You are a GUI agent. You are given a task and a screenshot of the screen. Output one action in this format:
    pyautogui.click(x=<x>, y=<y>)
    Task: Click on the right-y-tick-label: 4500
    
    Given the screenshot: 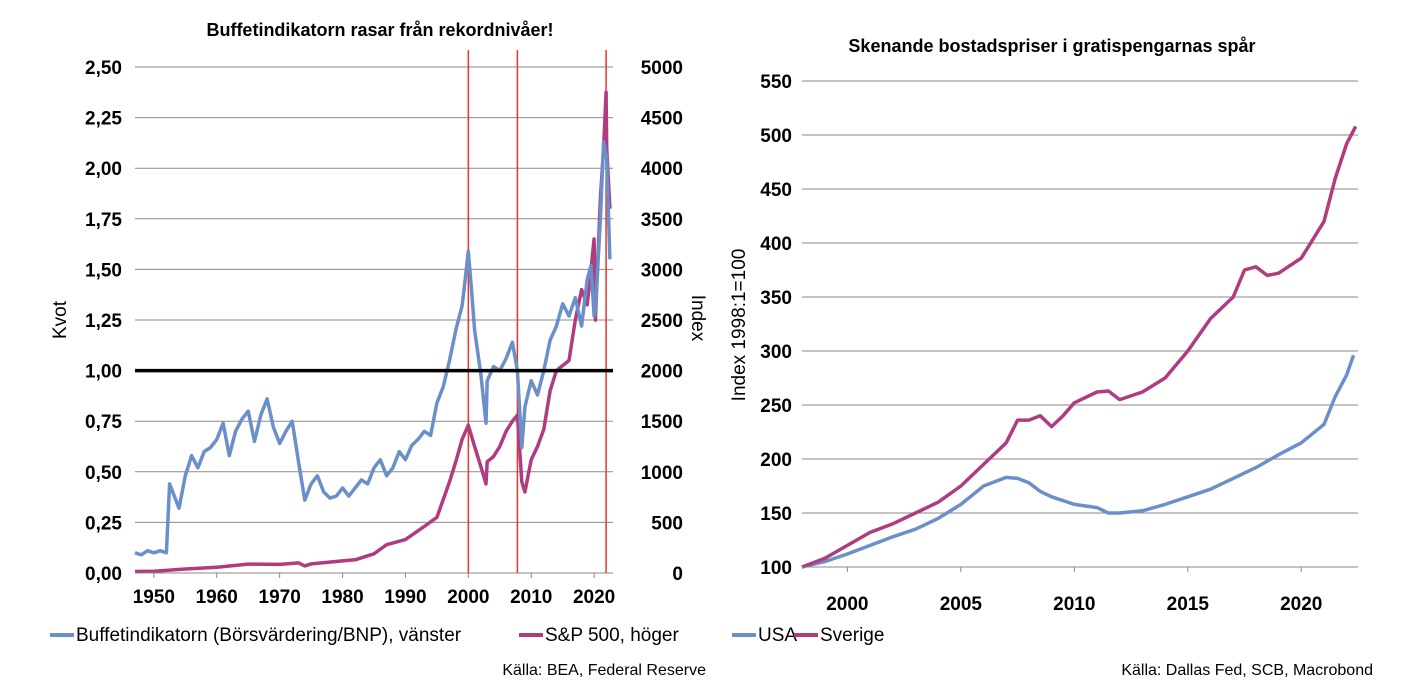 What is the action you would take?
    pyautogui.click(x=662, y=119)
    